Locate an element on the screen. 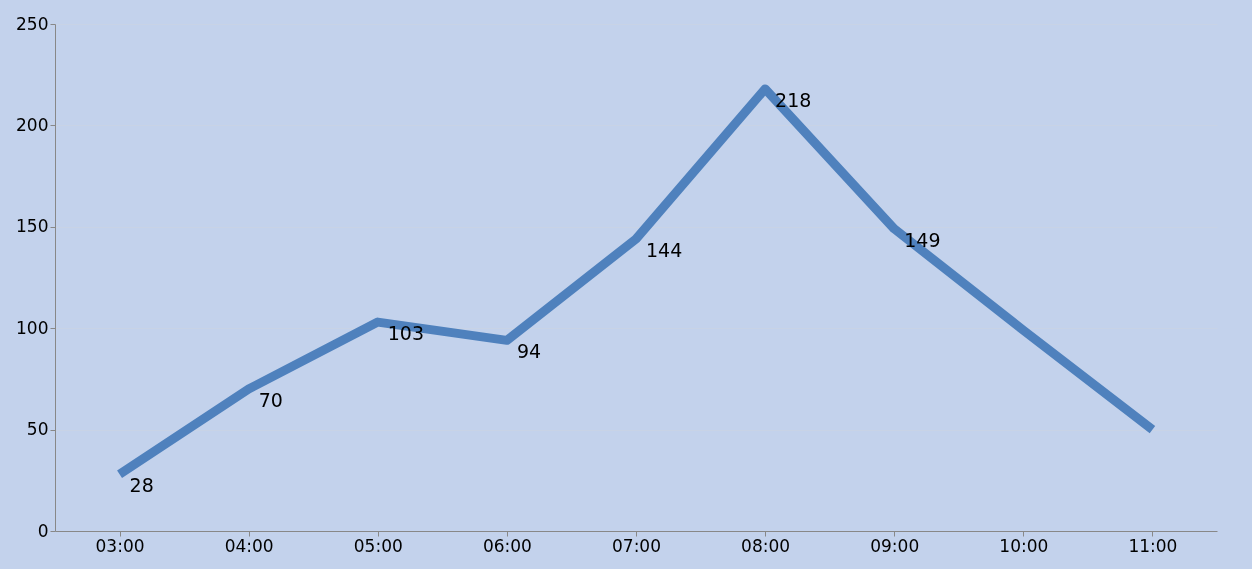 This screenshot has height=569, width=1252. x-tick-label: 10:00 is located at coordinates (1024, 545).